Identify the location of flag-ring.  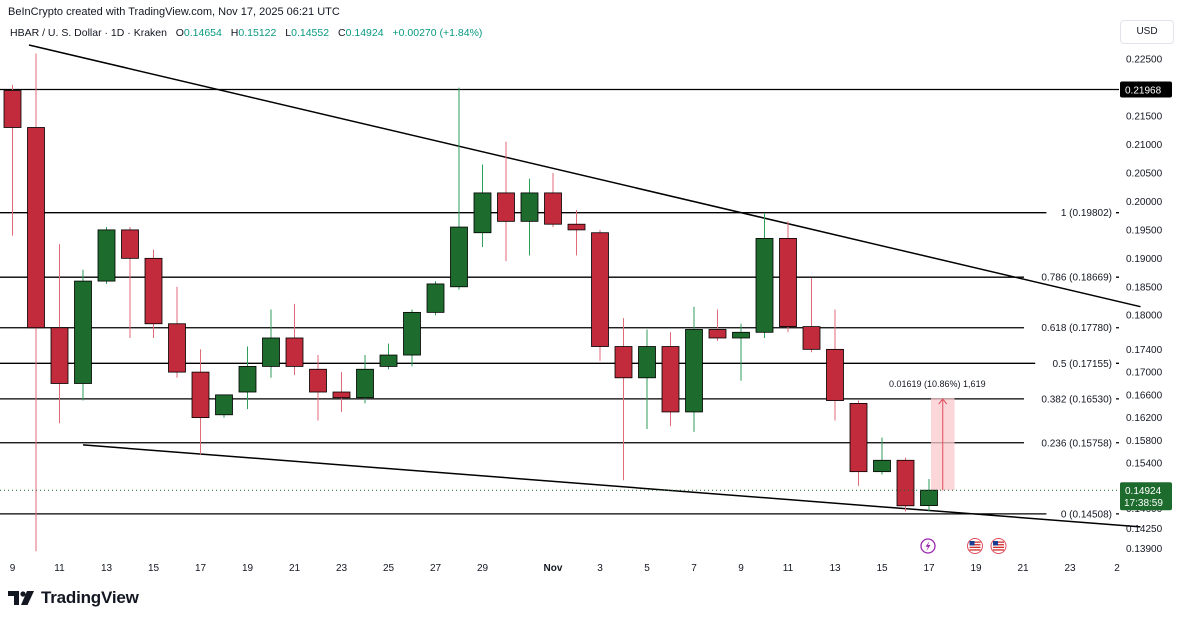
(975, 546).